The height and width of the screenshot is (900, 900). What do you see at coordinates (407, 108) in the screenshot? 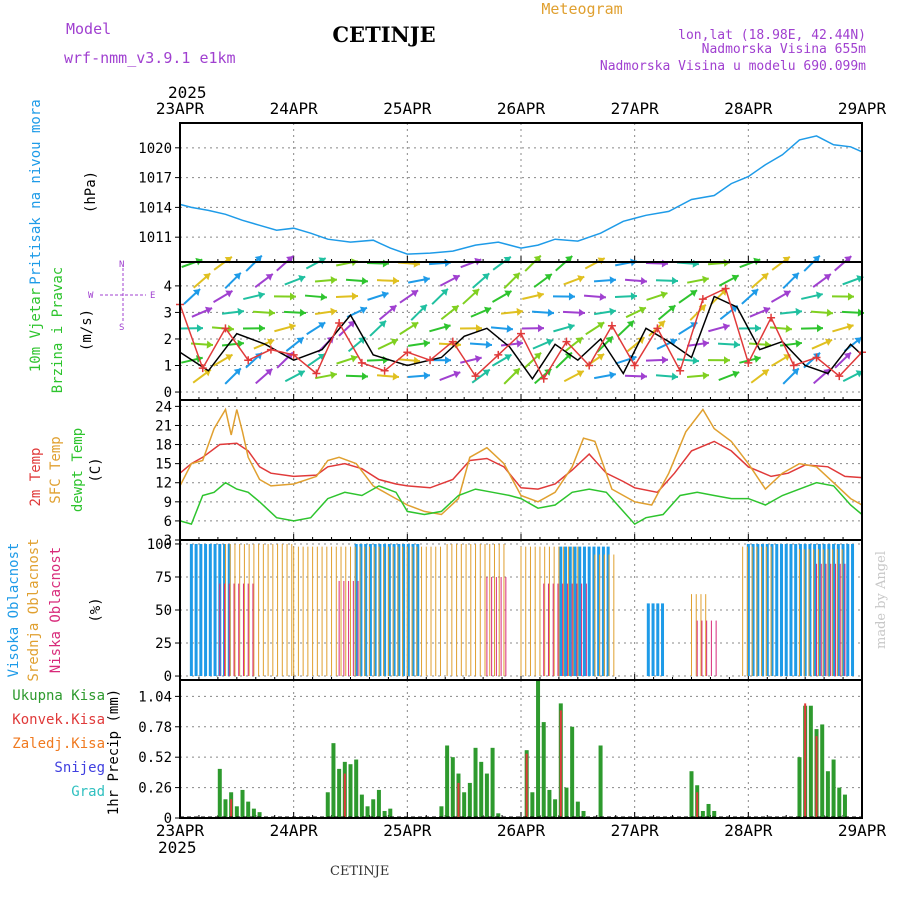
I see `day-label-top: 25APR` at bounding box center [407, 108].